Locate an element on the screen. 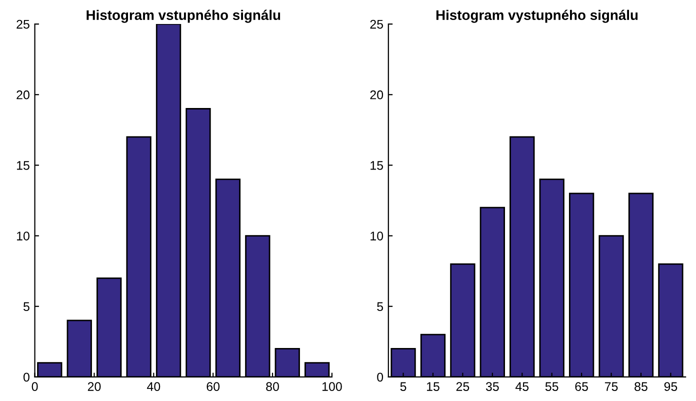  x-tick-label: 75 is located at coordinates (611, 386).